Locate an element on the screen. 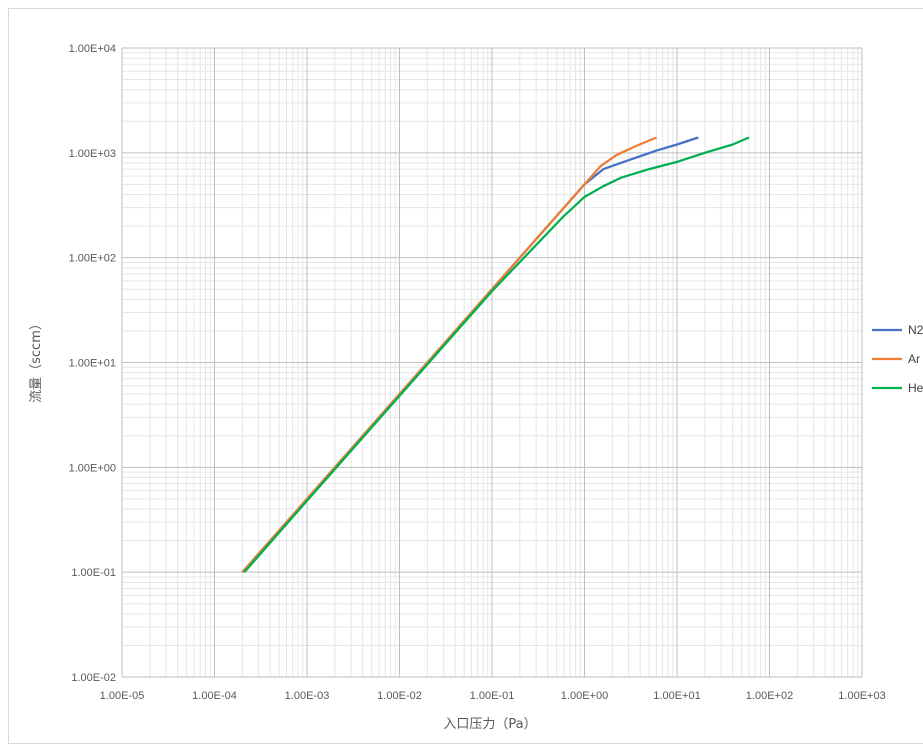  x-tick-label: 1.00E-02 is located at coordinates (399, 696).